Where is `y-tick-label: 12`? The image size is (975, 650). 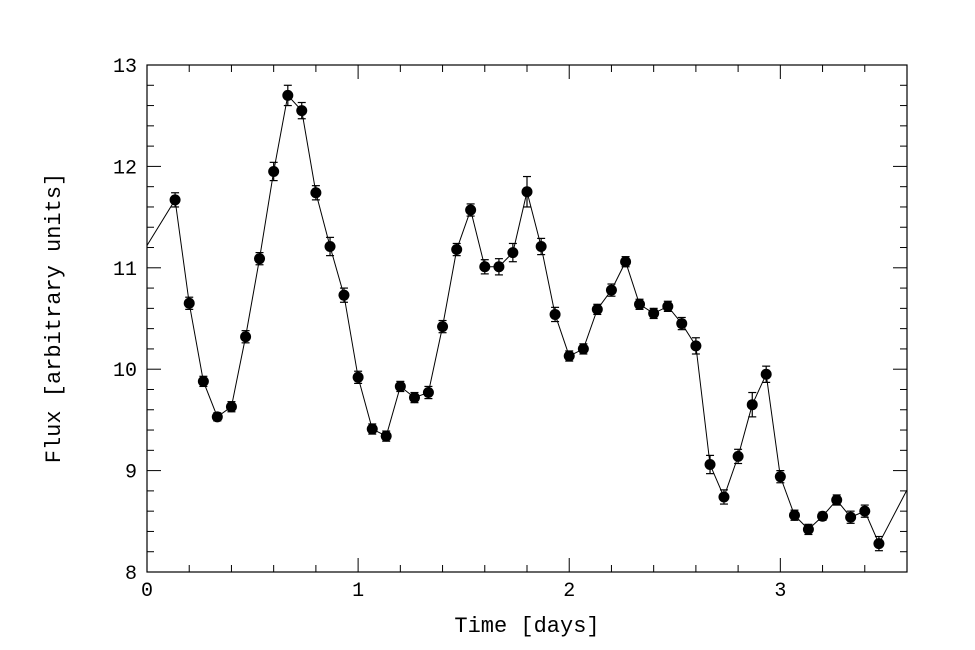 y-tick-label: 12 is located at coordinates (125, 168).